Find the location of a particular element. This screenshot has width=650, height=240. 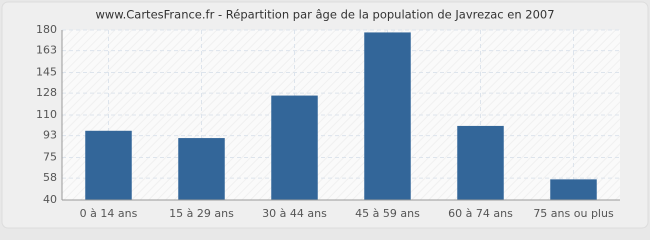

x-tick-label: 0 à 14 ans is located at coordinates (109, 213).